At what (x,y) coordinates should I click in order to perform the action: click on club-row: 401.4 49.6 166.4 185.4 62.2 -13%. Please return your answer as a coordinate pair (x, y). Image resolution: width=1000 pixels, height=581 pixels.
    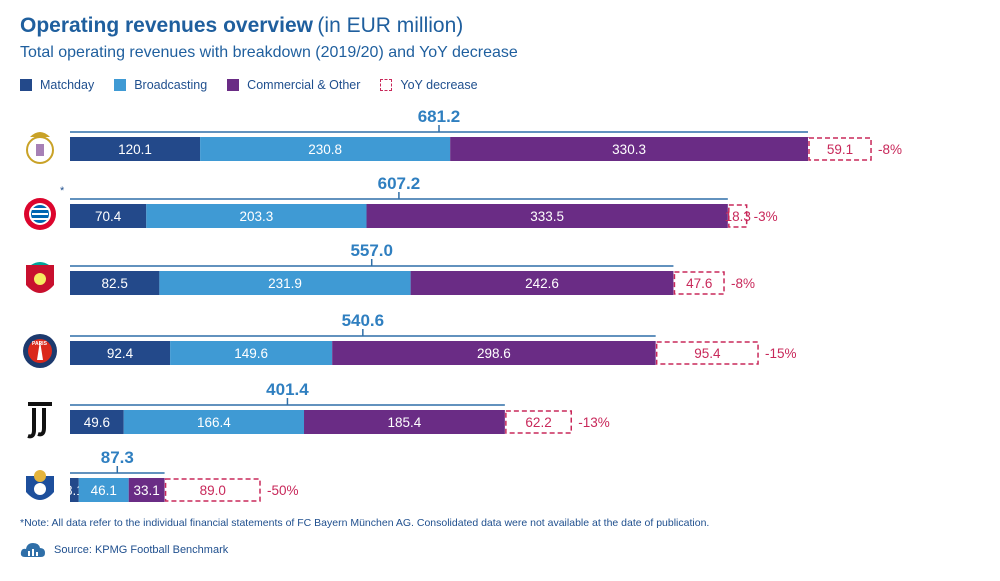
    Looking at the image, I should click on (318, 409).